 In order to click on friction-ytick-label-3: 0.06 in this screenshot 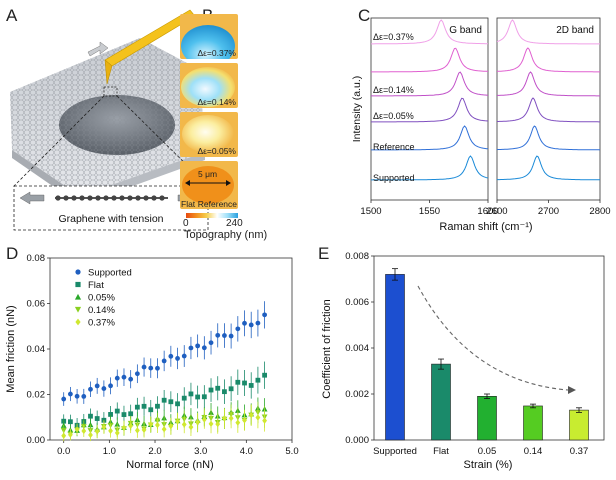, I will do `click(36, 304)`.